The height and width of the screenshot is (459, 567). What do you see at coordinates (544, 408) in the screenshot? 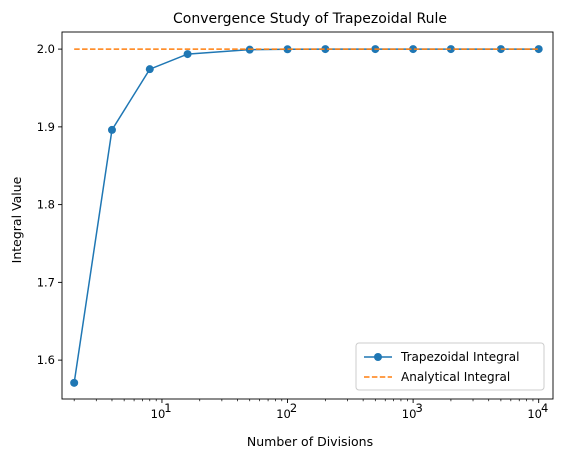
I see `x-tick-exponent: 4` at bounding box center [544, 408].